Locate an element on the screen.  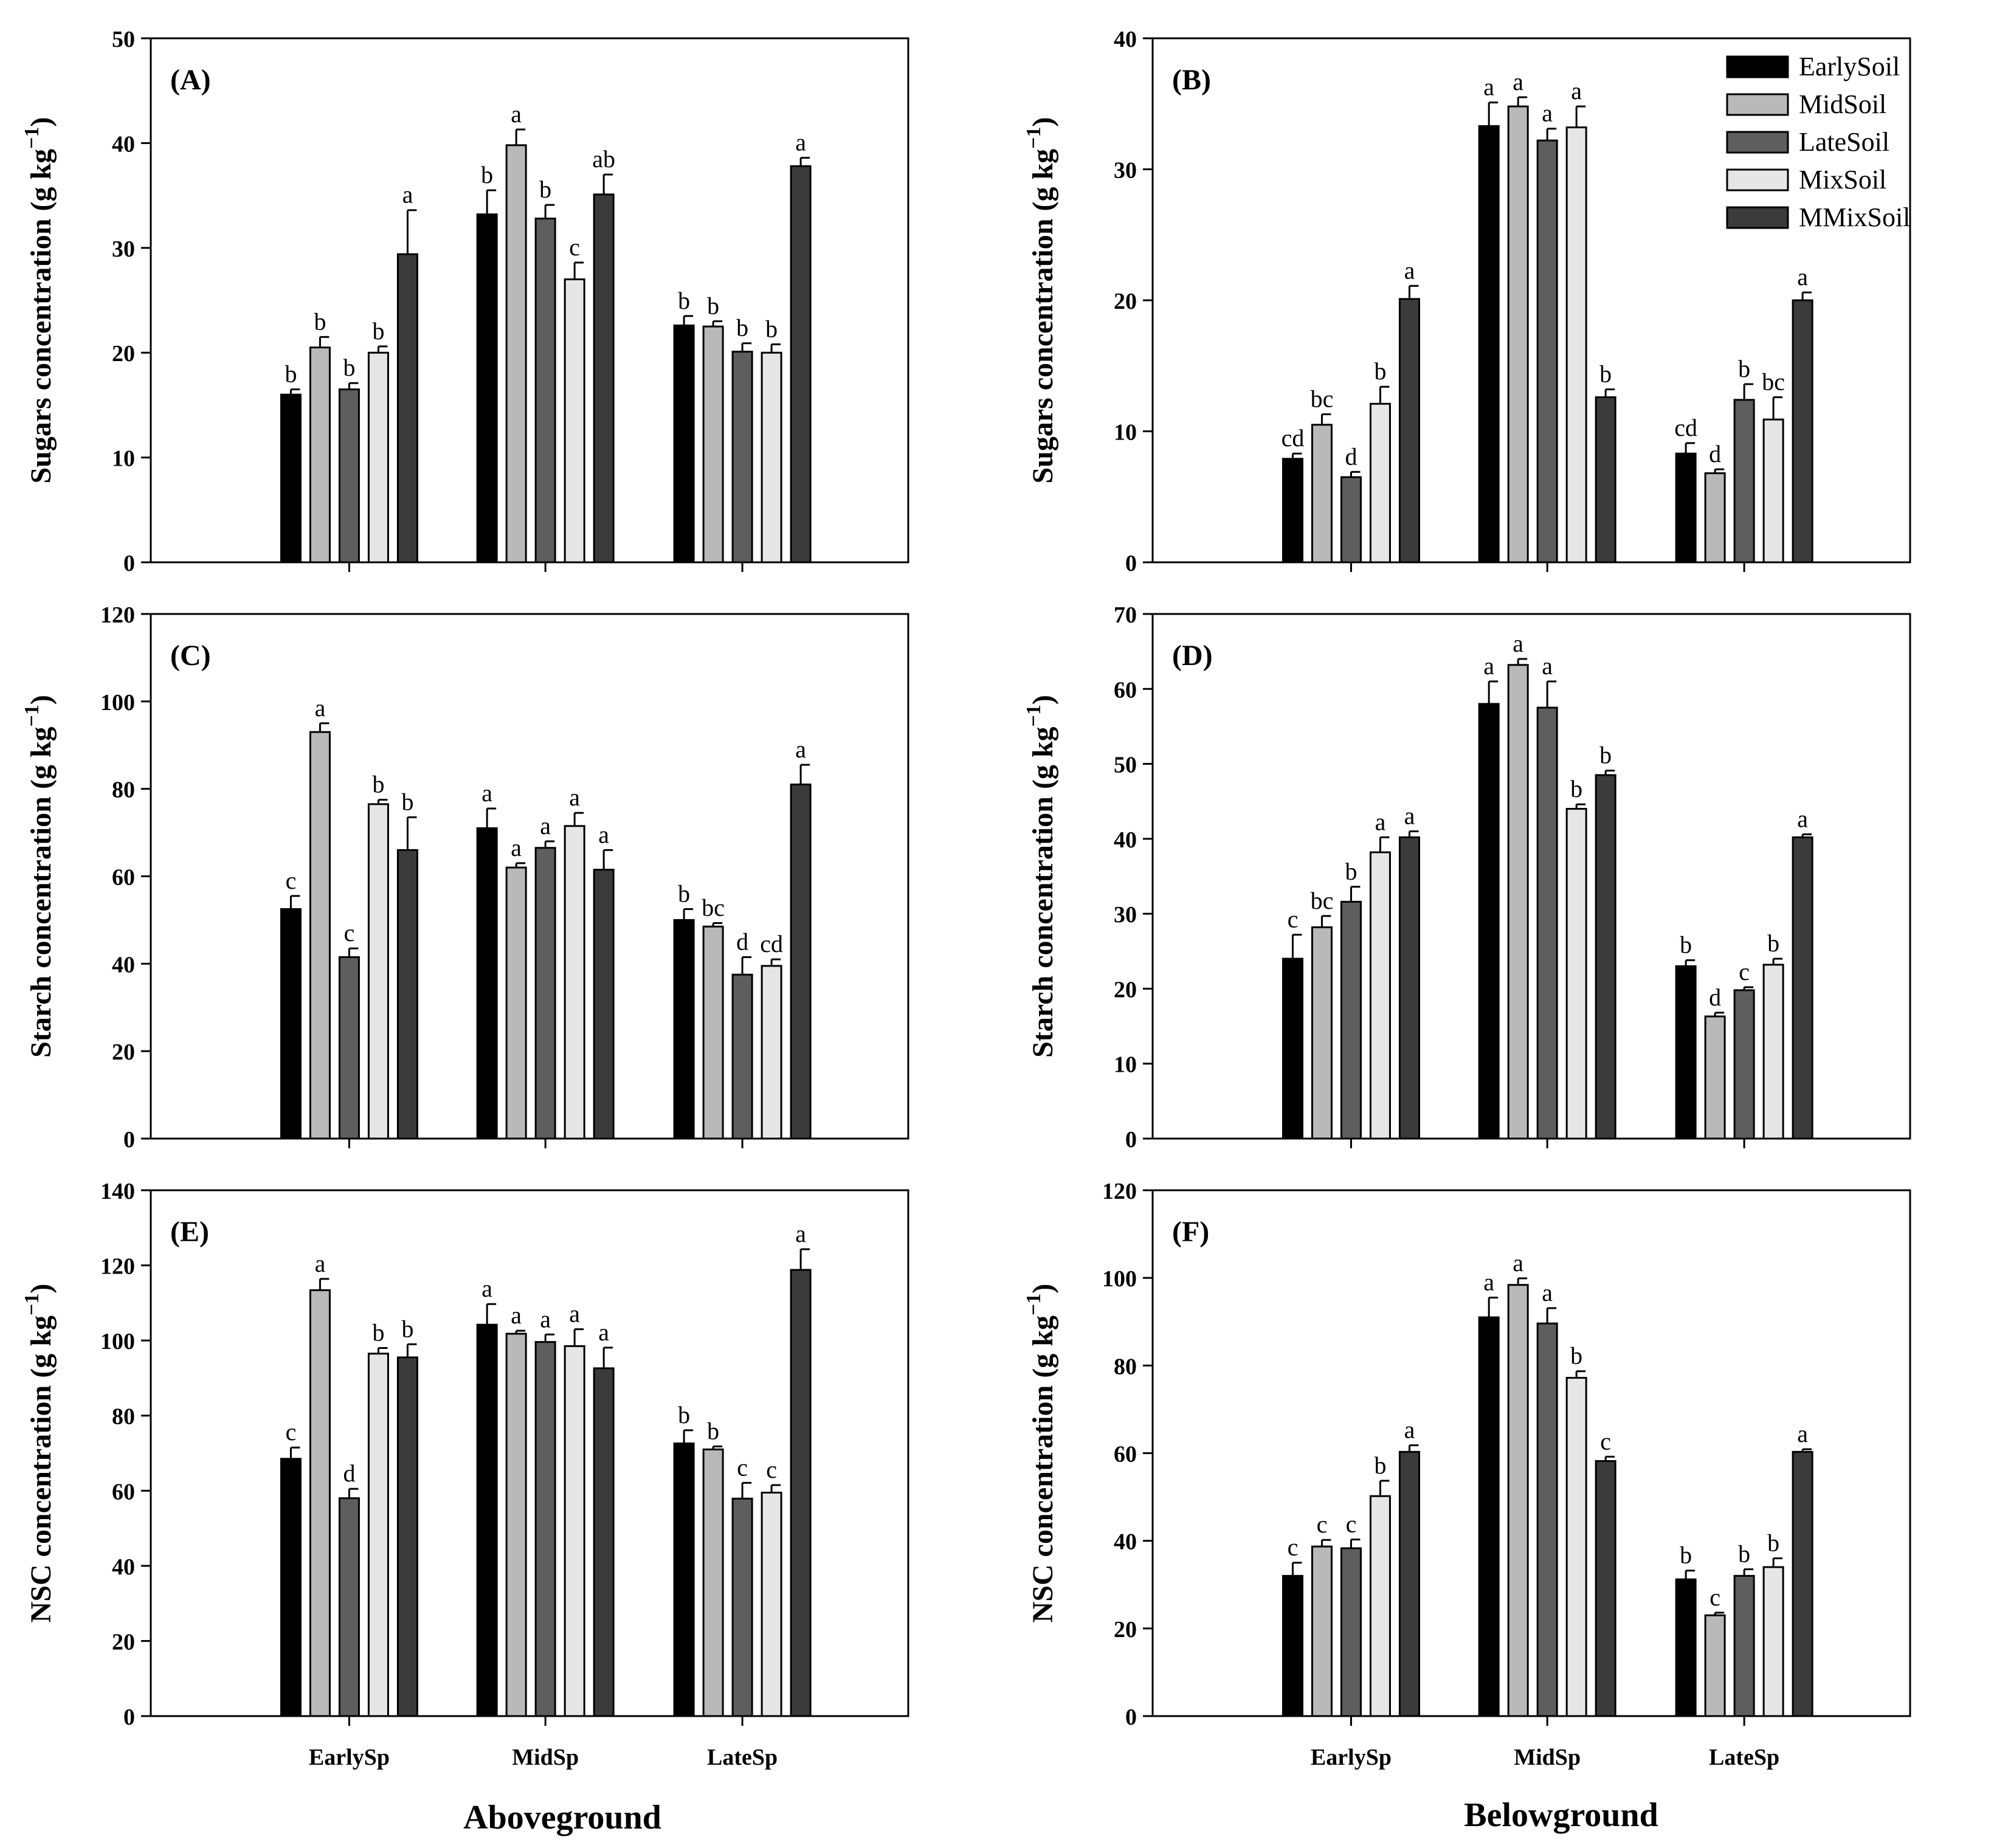
panel-f-bar-mmixsoil-earlysp is located at coordinates (1409, 1583).